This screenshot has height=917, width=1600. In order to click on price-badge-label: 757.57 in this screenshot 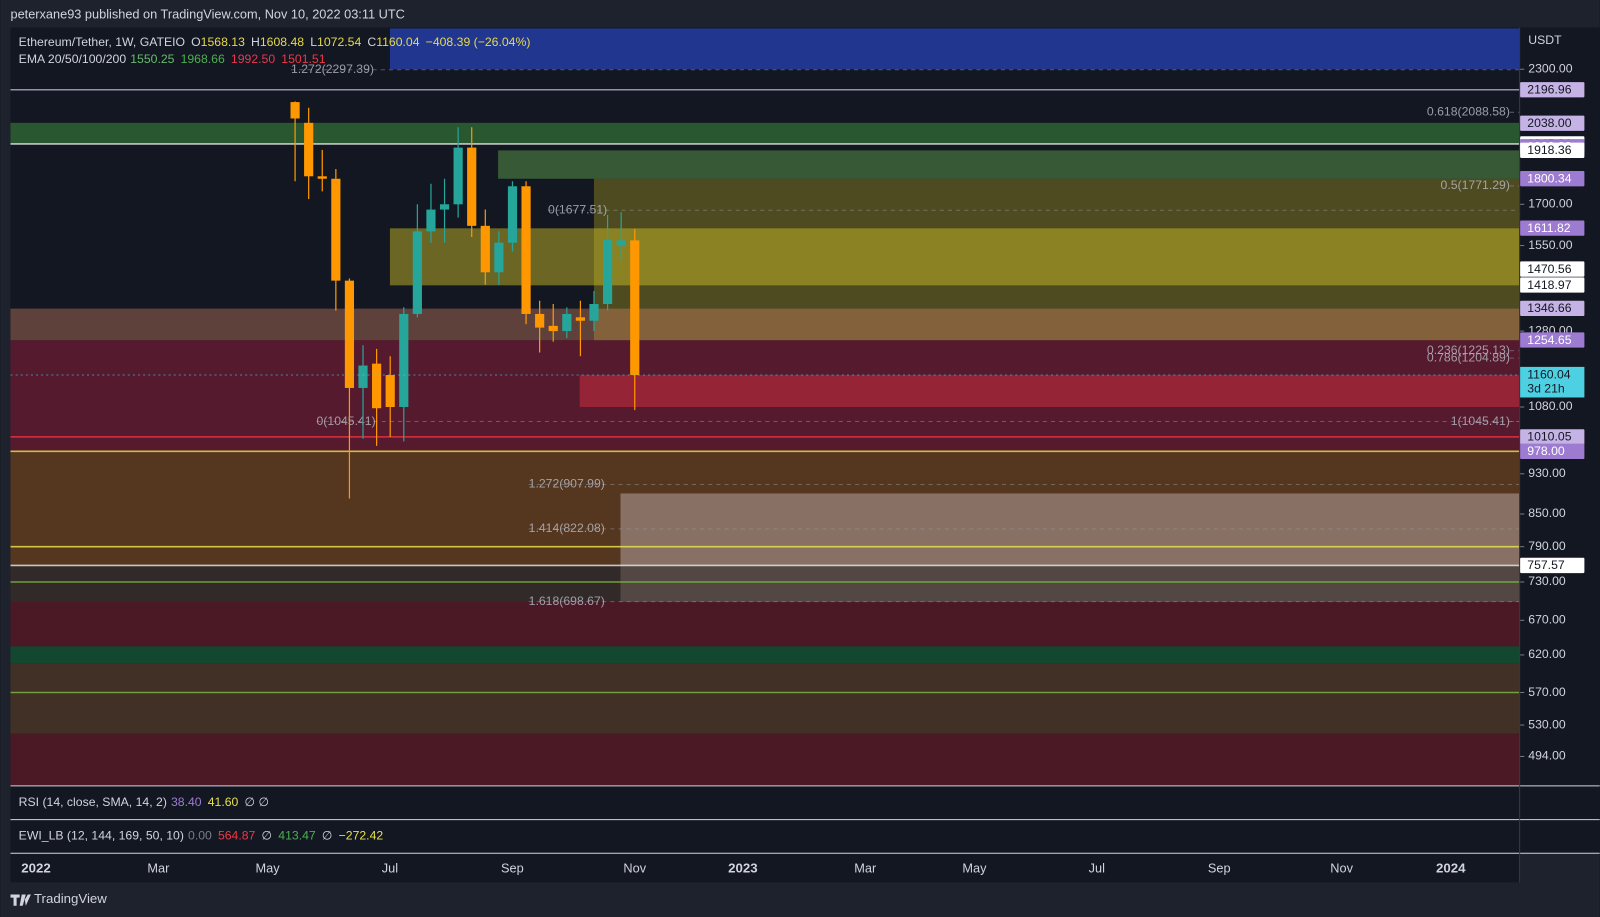, I will do `click(1546, 565)`.